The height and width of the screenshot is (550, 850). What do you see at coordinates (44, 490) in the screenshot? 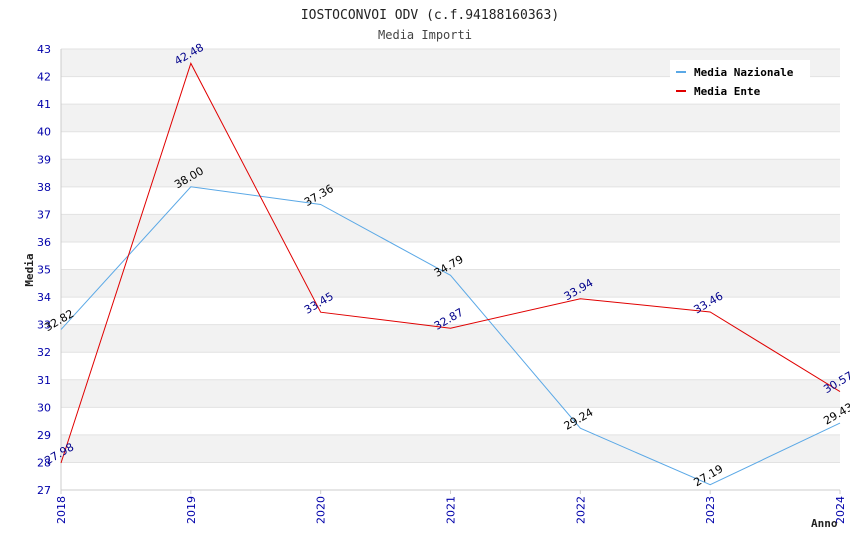
I see `y-tick-label: 27` at bounding box center [44, 490].